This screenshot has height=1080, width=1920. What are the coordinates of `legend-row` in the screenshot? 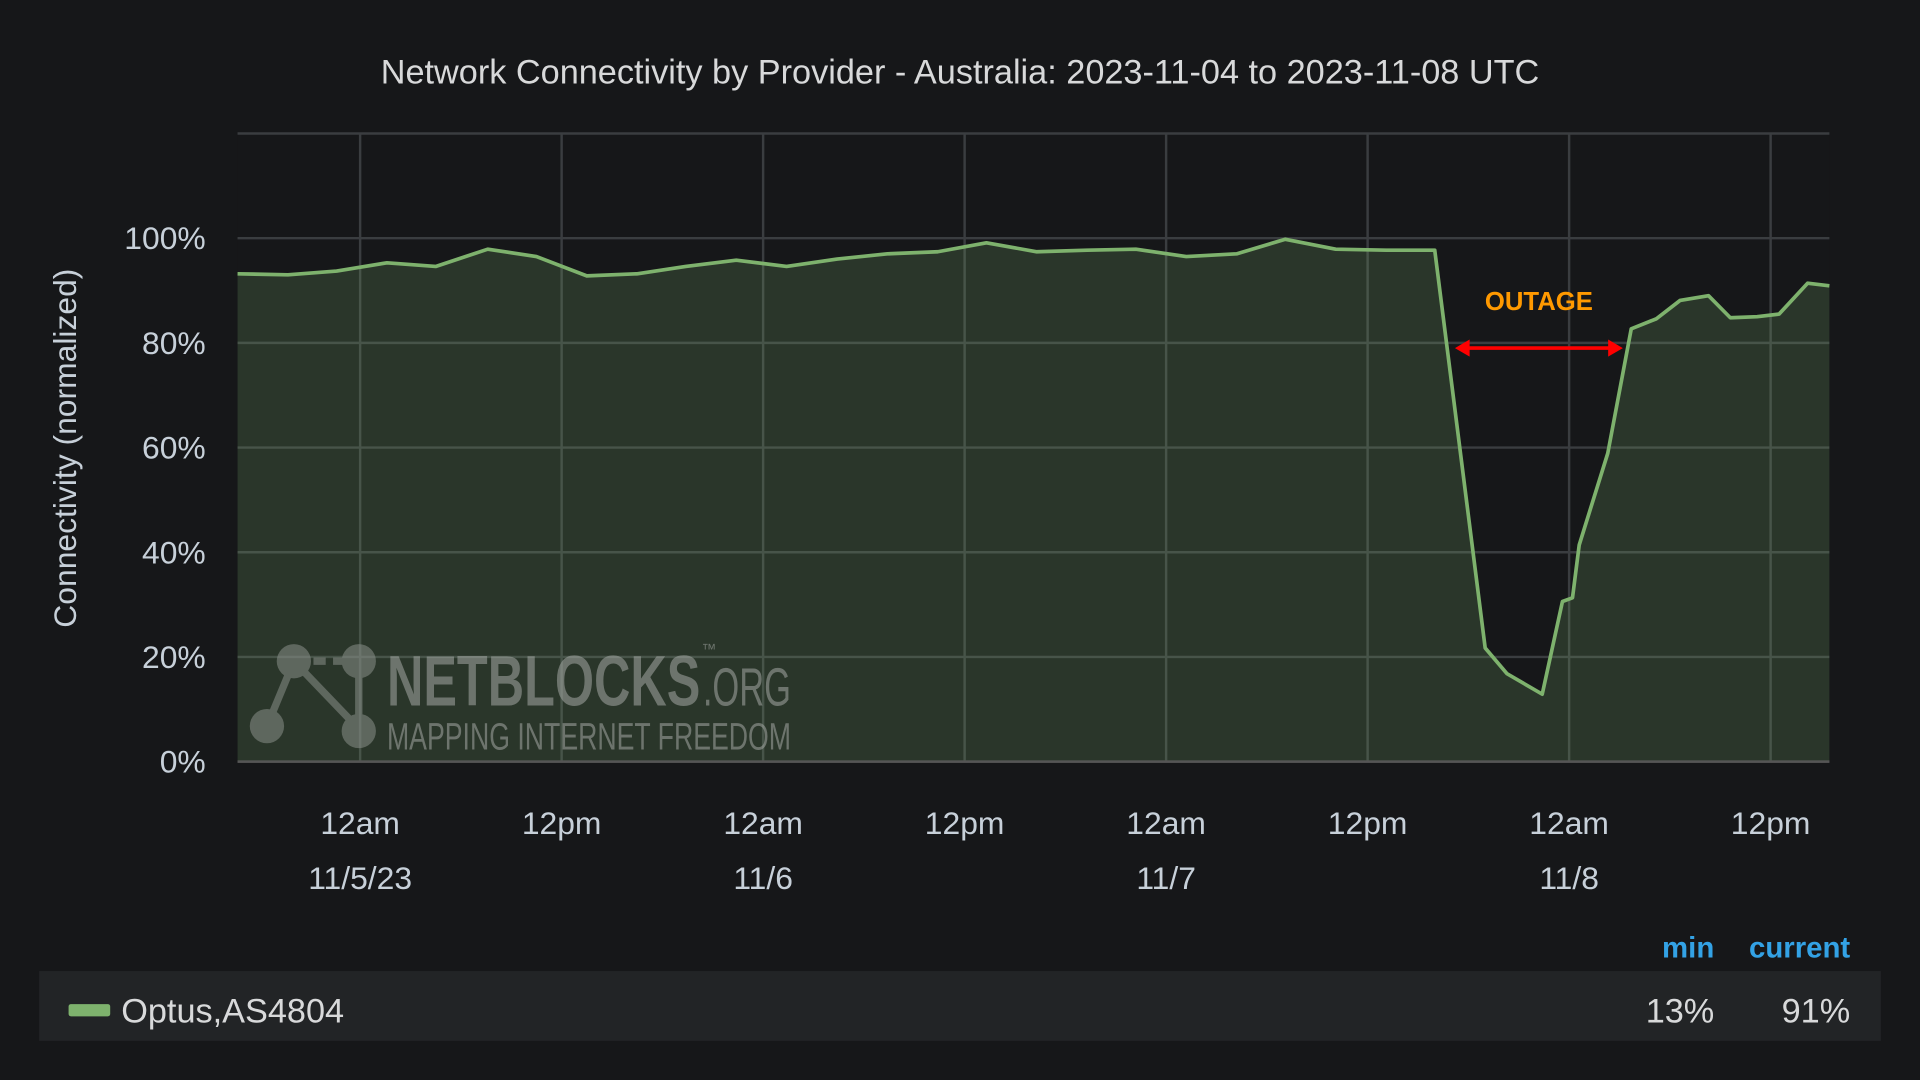 It's located at (960, 1006).